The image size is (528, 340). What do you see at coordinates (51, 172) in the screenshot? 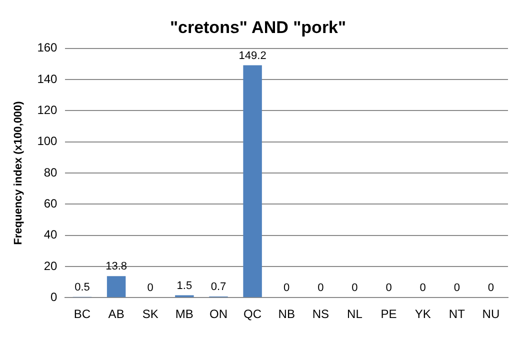
I see `y-tick-label: 80` at bounding box center [51, 172].